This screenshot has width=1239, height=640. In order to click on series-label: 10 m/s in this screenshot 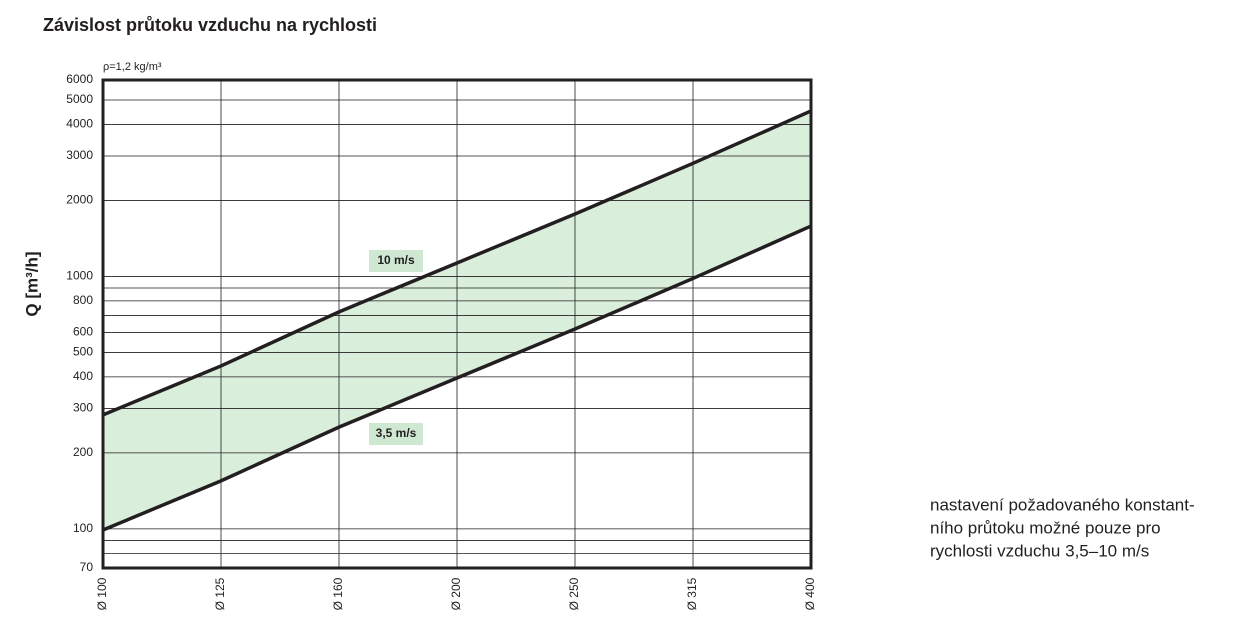, I will do `click(396, 260)`.